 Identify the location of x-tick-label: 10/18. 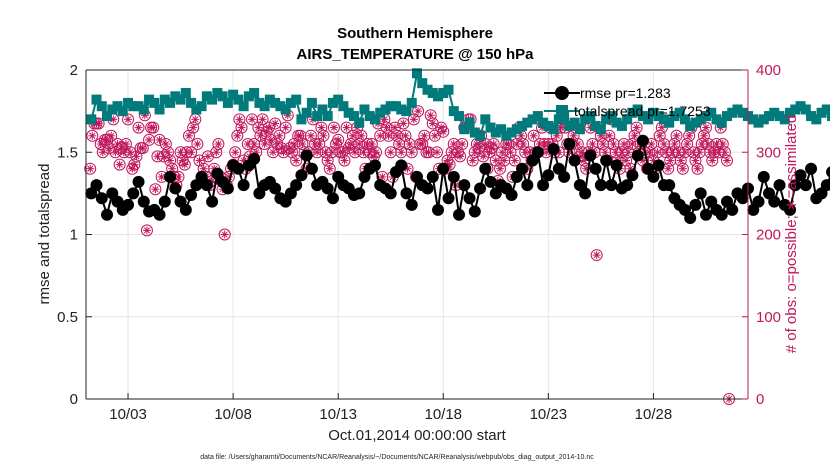
(443, 414).